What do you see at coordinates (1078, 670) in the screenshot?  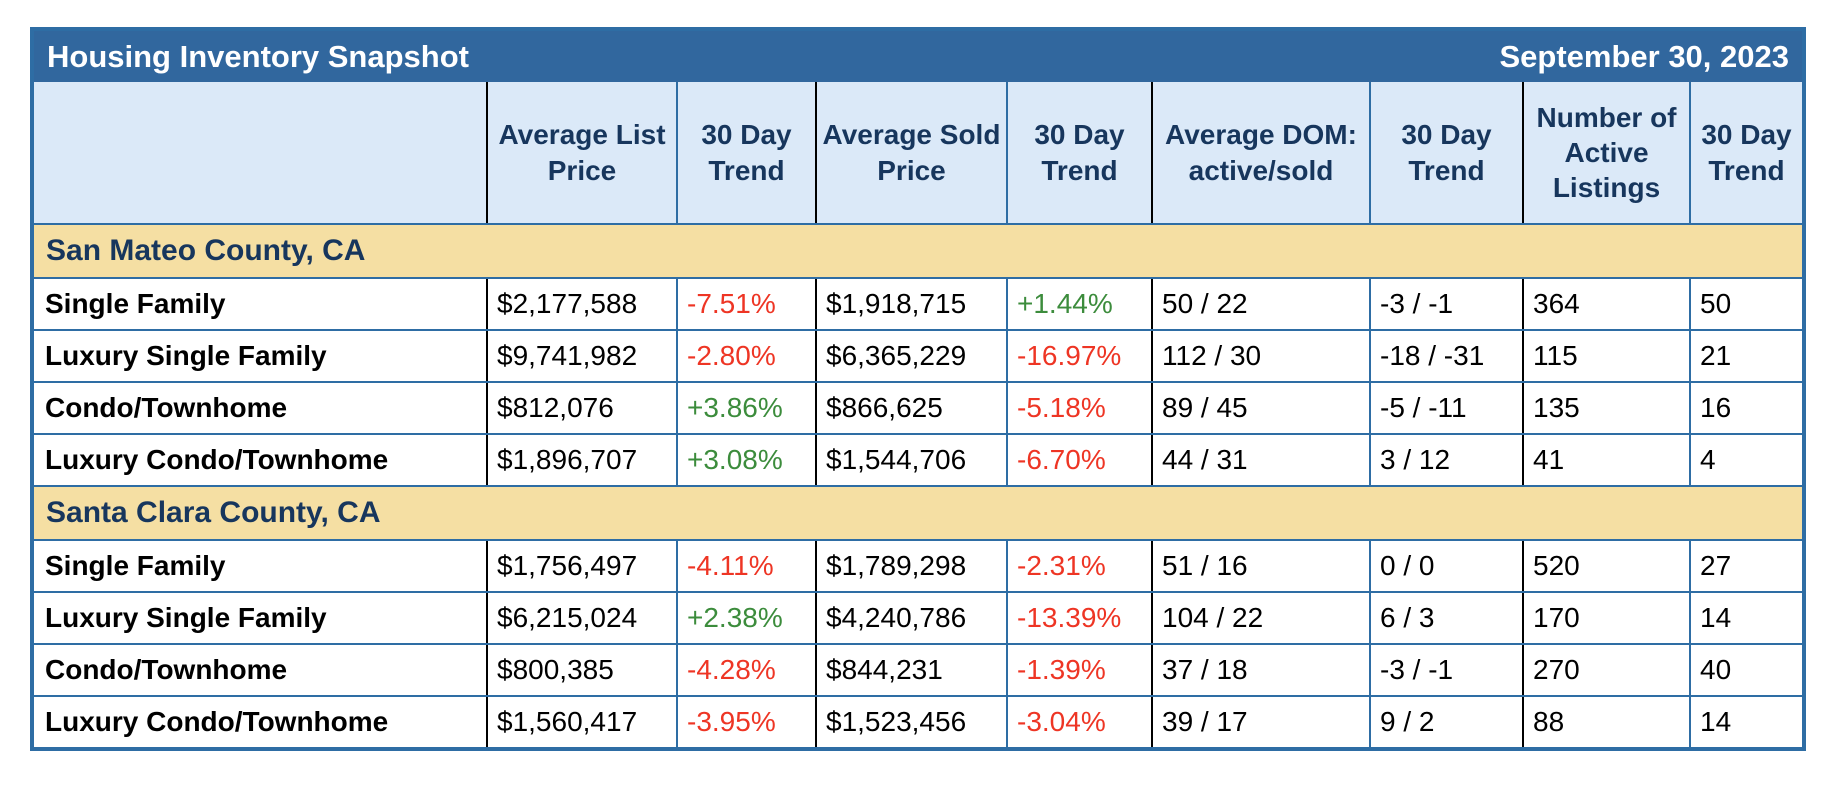 I see `sold-trend-value: -1.39%` at bounding box center [1078, 670].